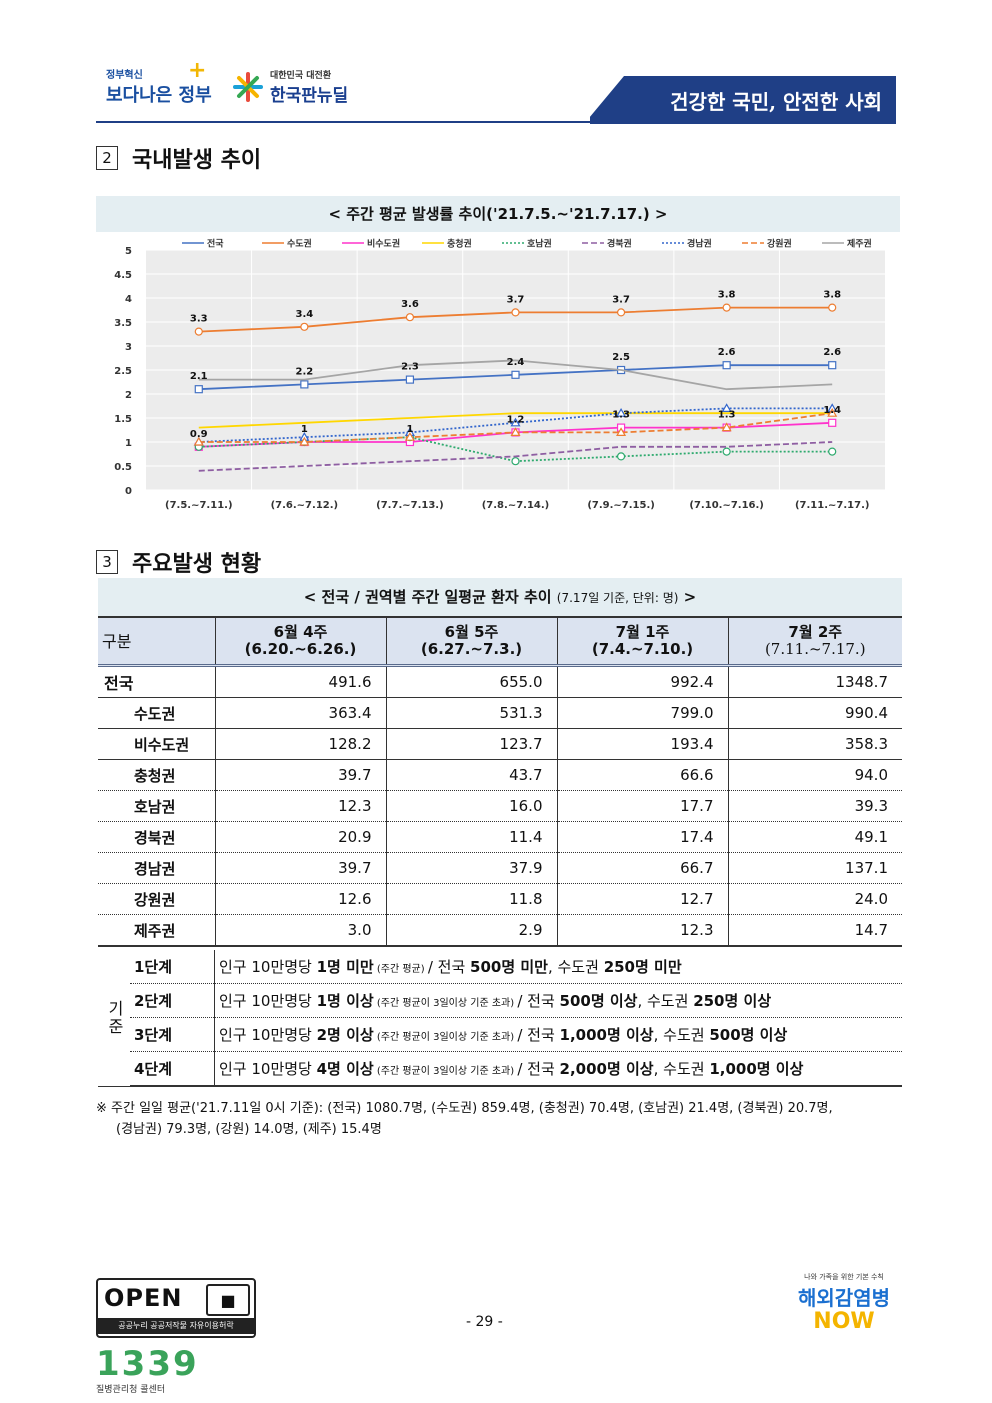  Describe the element at coordinates (606, 1035) in the screenshot. I see `desc-e: 1,000명 이상` at that location.